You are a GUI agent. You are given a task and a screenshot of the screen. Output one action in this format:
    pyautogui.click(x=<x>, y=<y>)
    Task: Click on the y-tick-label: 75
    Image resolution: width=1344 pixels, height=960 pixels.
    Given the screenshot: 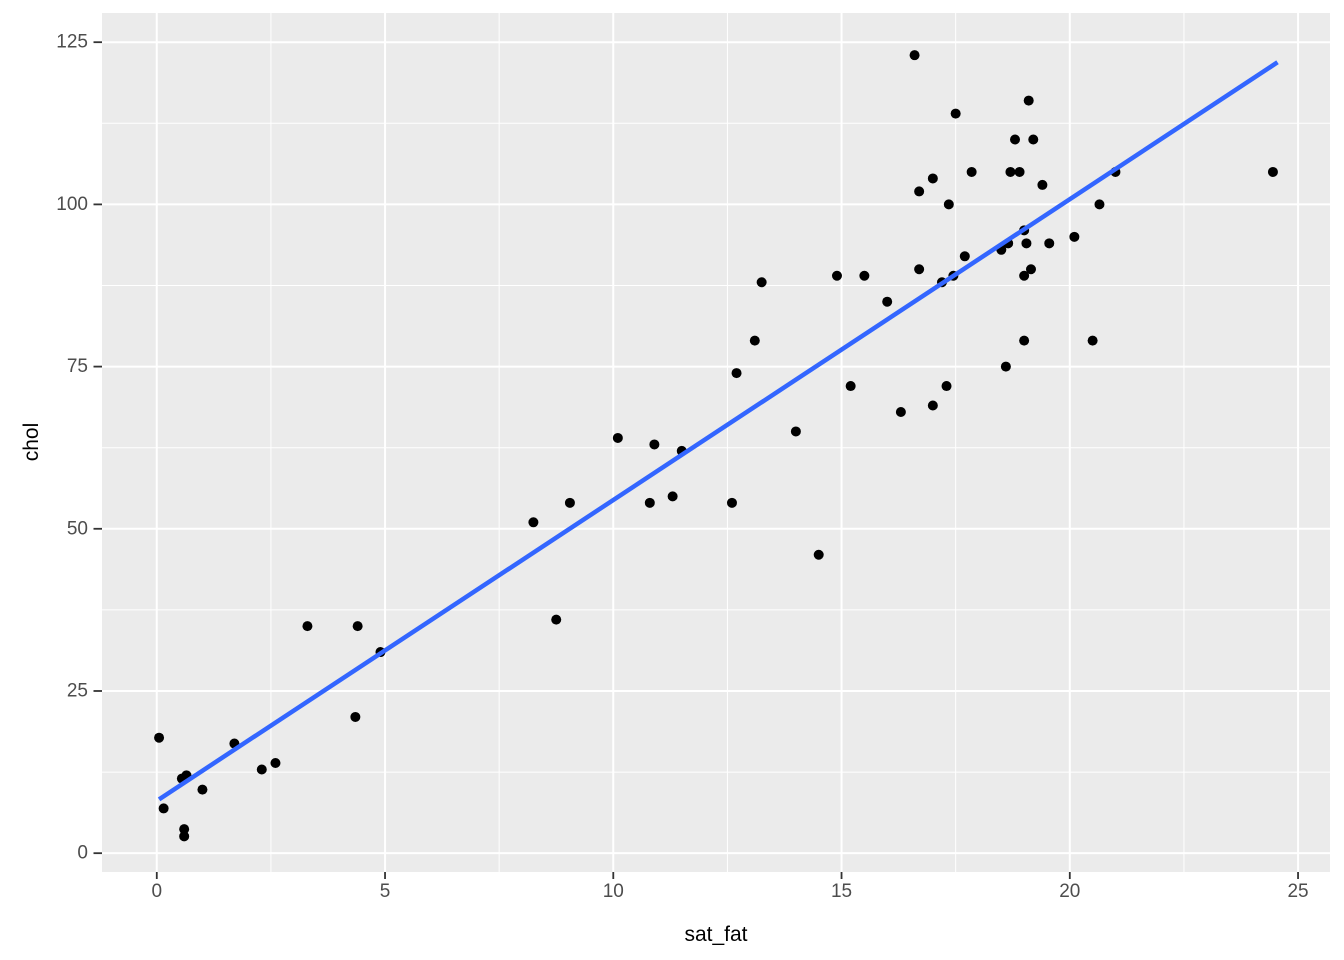 What is the action you would take?
    pyautogui.click(x=77, y=366)
    